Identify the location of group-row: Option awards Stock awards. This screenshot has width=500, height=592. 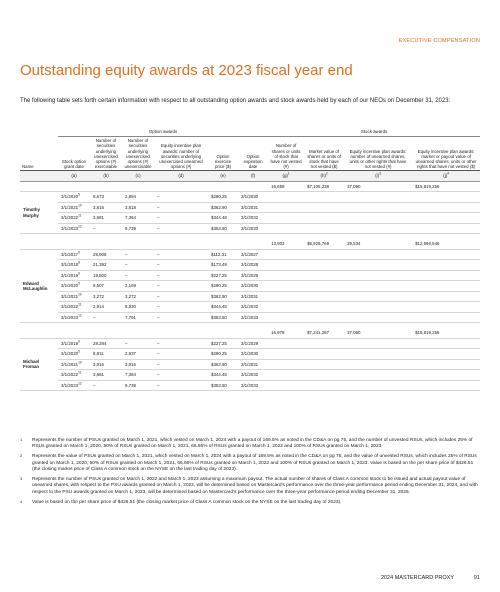
(250, 133).